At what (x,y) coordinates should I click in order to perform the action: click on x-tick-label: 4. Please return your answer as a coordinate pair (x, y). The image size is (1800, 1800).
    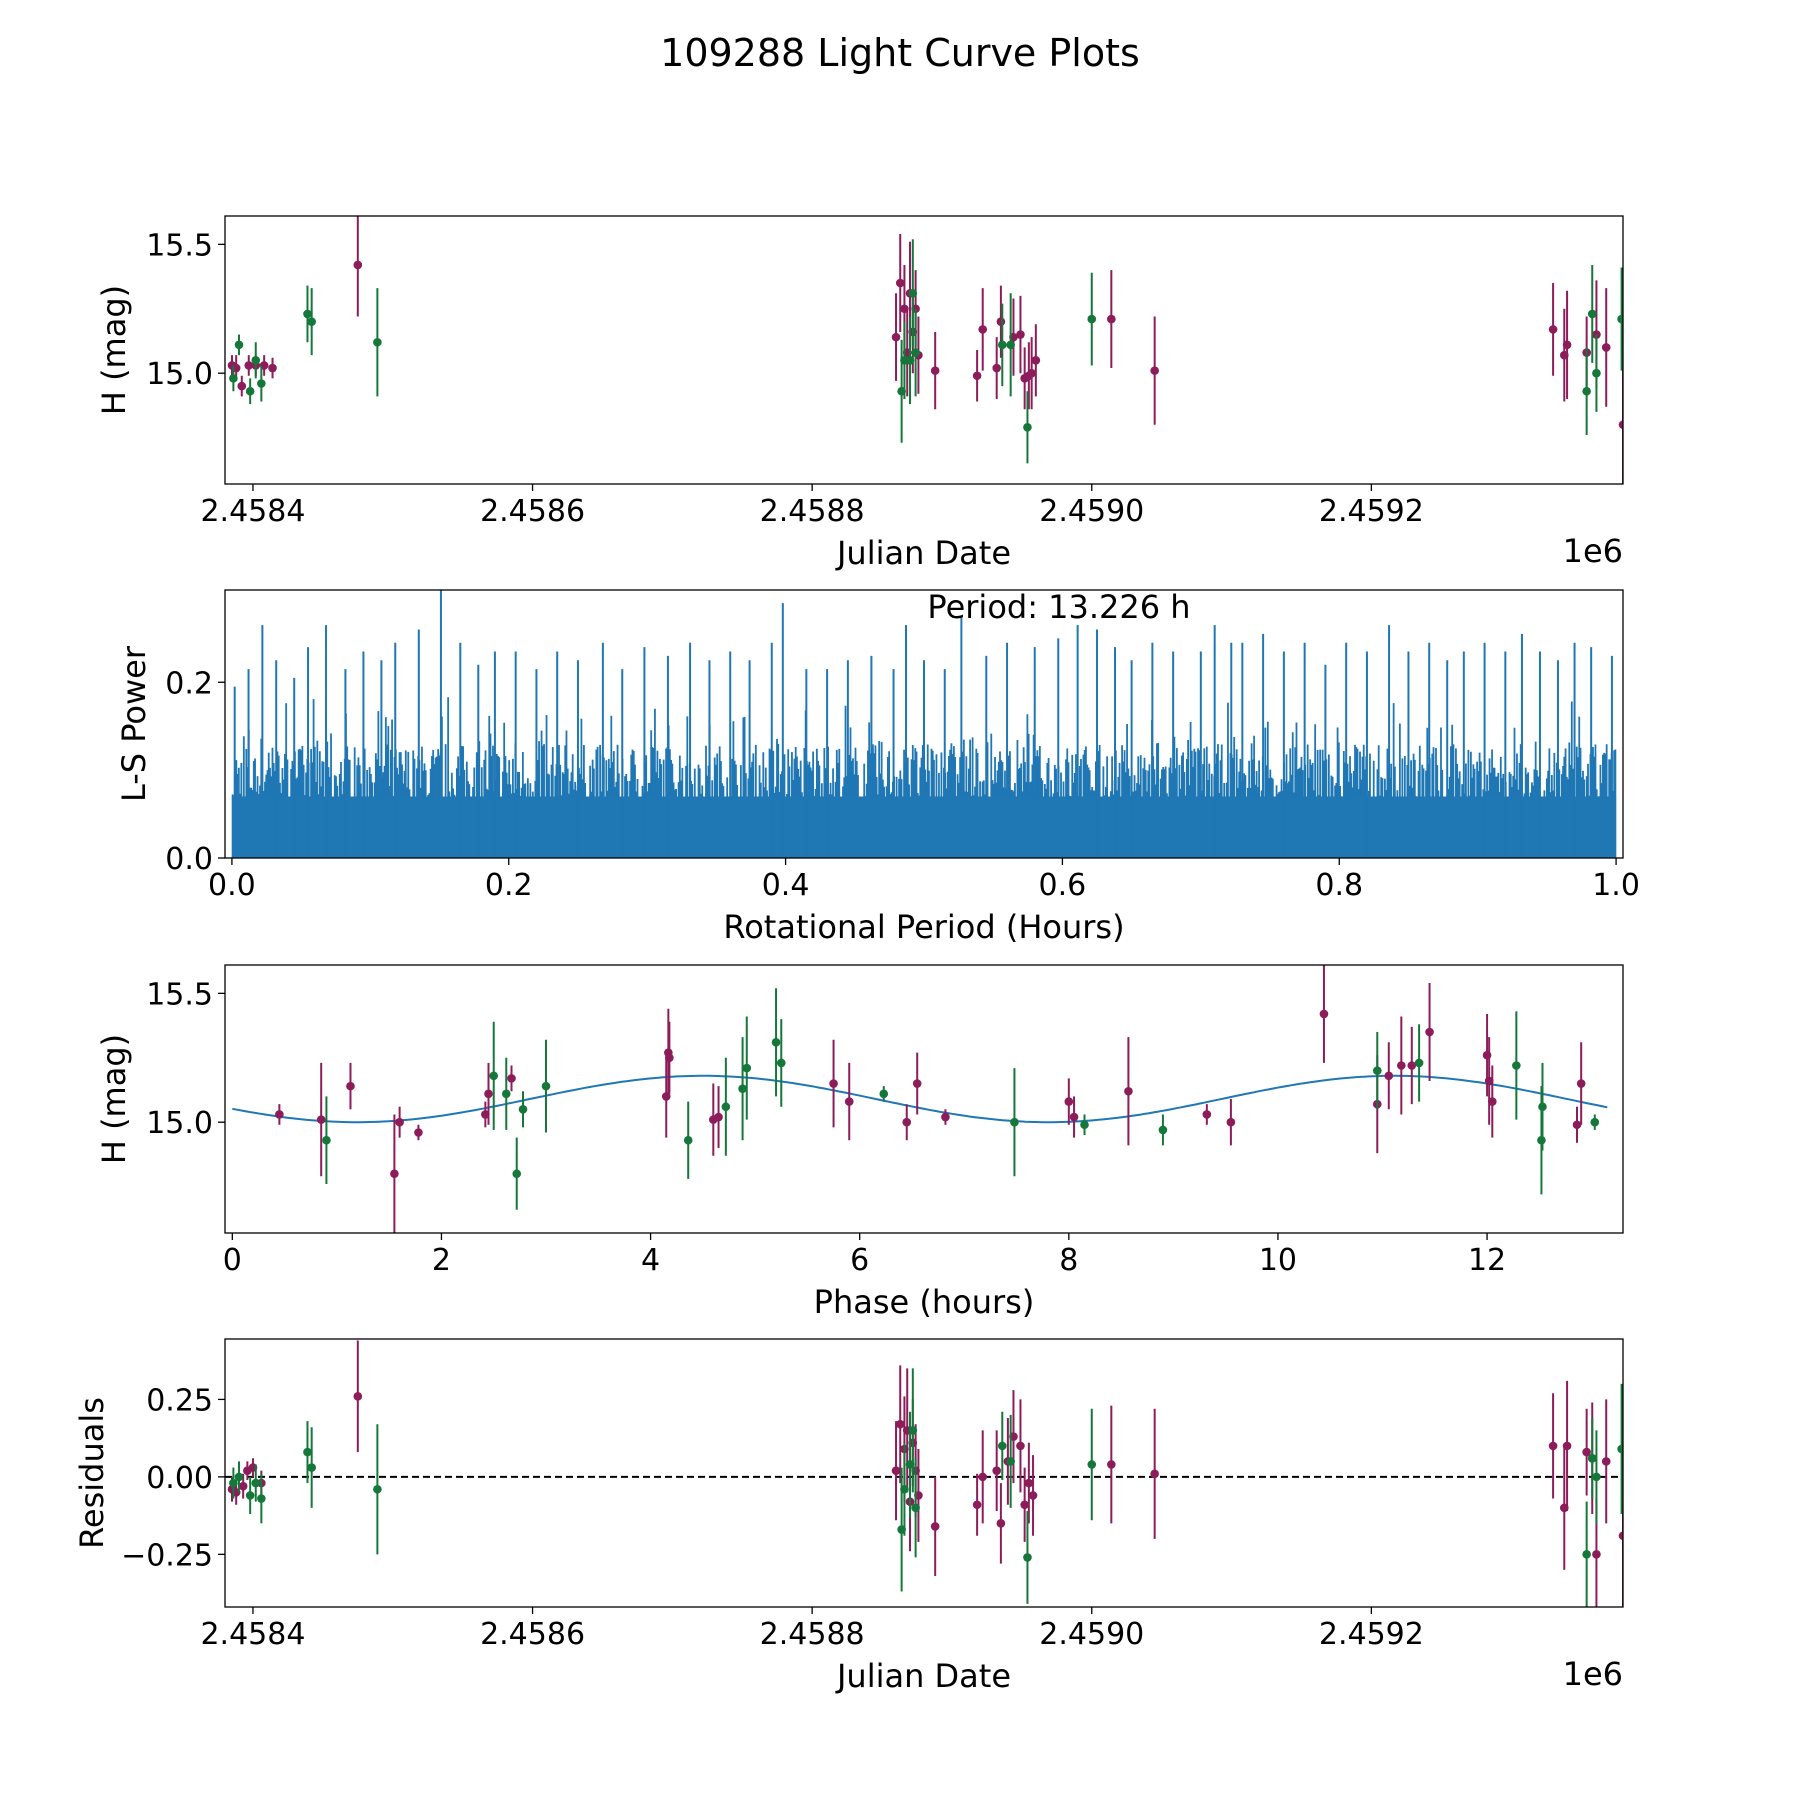
    Looking at the image, I should click on (650, 1260).